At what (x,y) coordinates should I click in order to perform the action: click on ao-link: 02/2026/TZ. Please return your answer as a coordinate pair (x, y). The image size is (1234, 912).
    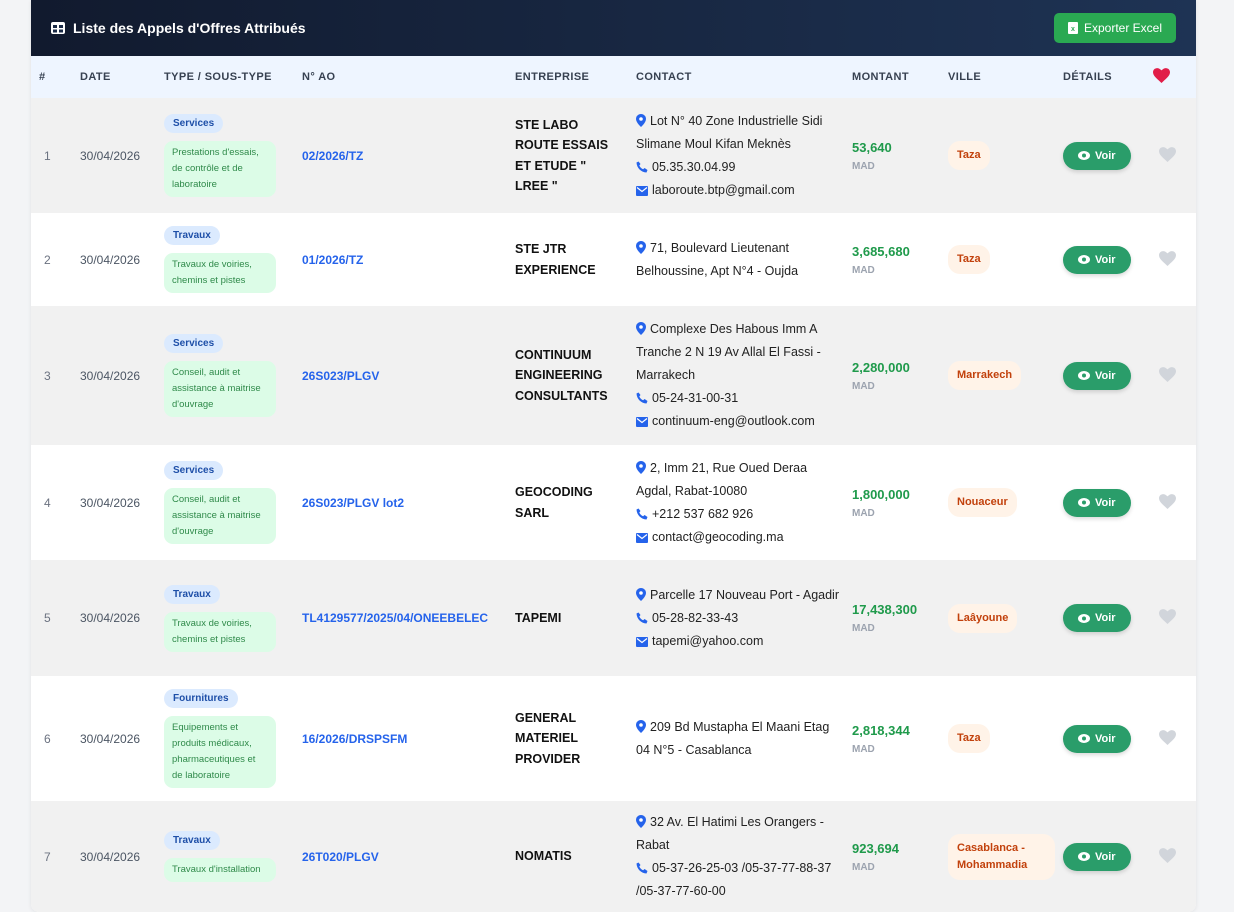
    Looking at the image, I should click on (333, 155).